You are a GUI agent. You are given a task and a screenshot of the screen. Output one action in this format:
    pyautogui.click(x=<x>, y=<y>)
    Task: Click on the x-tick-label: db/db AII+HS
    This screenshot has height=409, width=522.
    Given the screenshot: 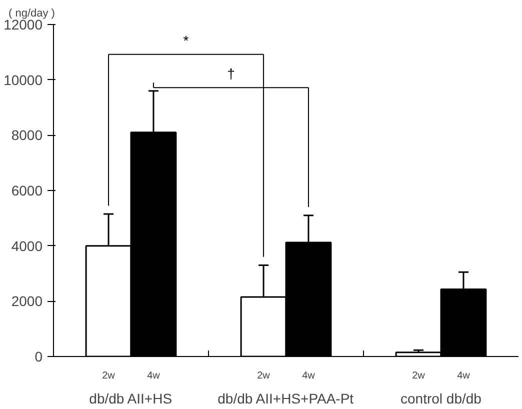 What is the action you would take?
    pyautogui.click(x=130, y=398)
    